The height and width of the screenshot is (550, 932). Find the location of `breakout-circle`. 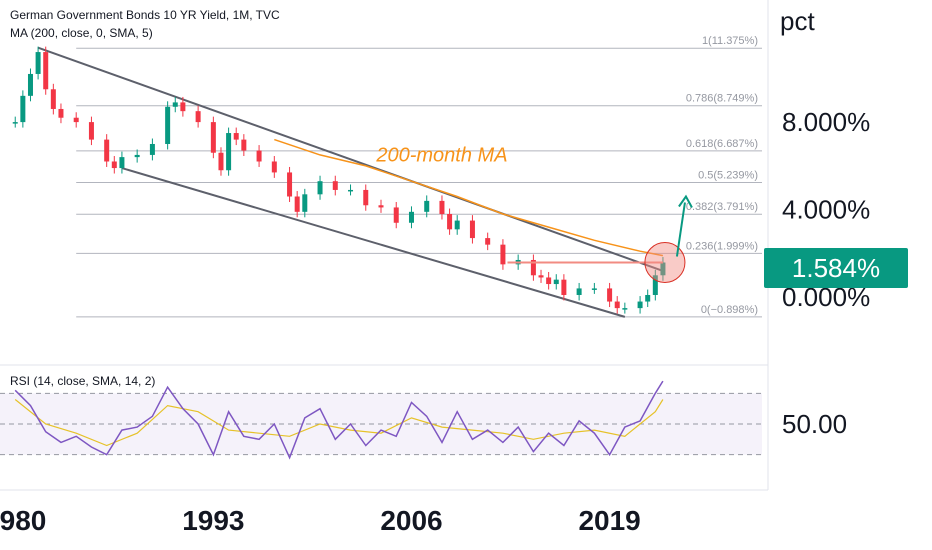

breakout-circle is located at coordinates (665, 263).